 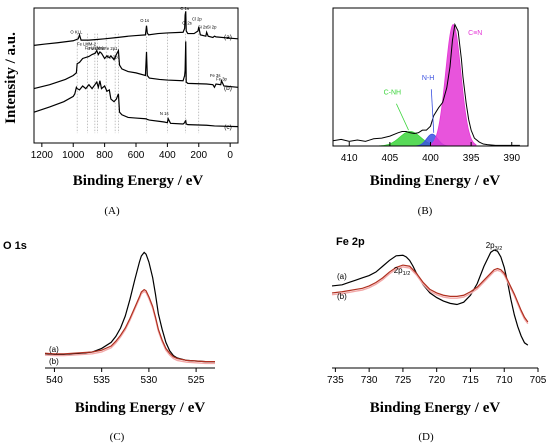 I want to click on panel-a-caption: (A), so click(x=112, y=211).